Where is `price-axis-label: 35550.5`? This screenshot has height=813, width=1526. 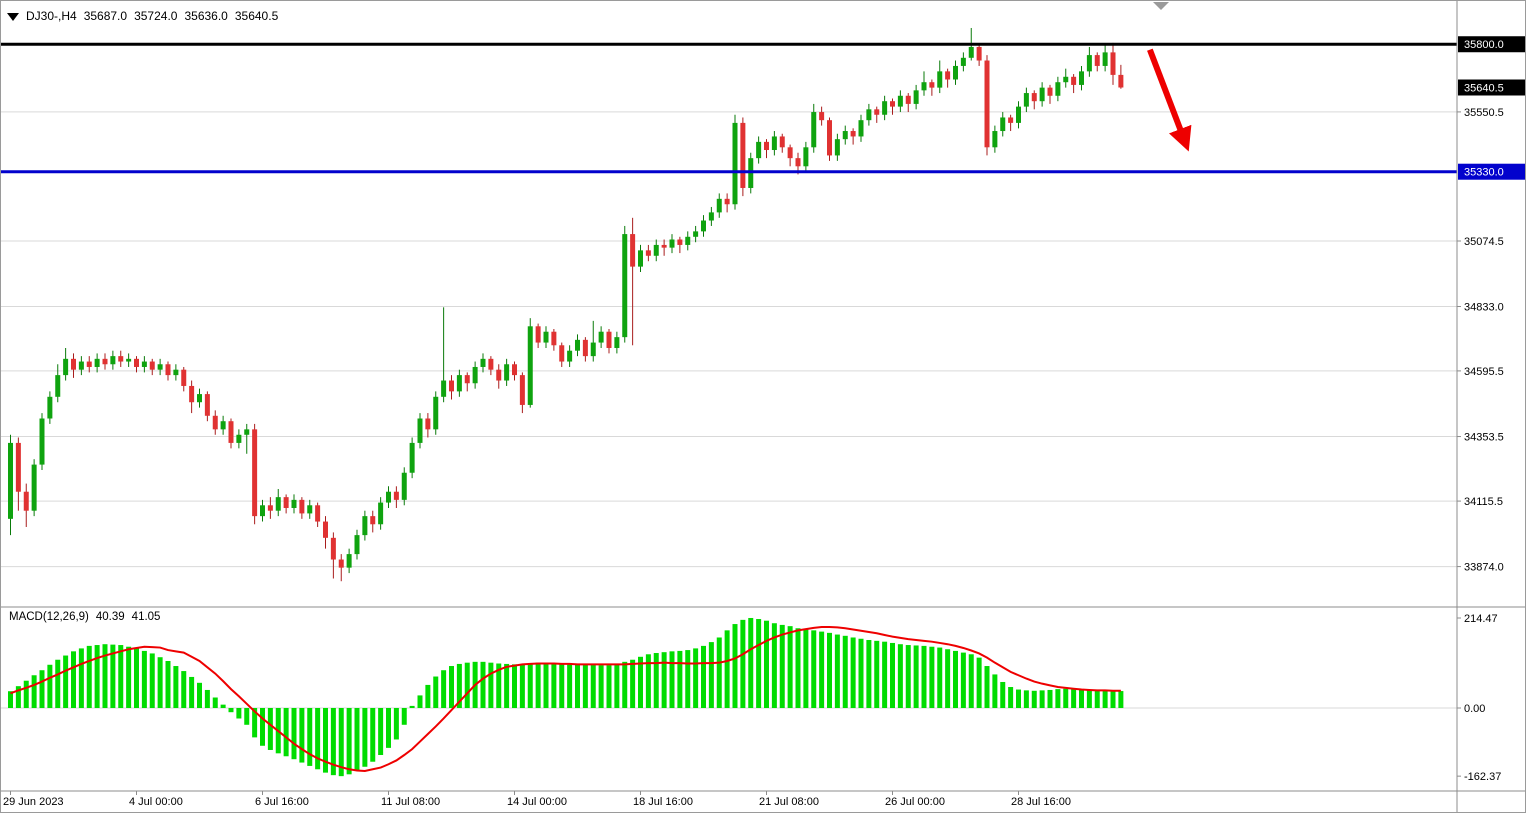 price-axis-label: 35550.5 is located at coordinates (1484, 113).